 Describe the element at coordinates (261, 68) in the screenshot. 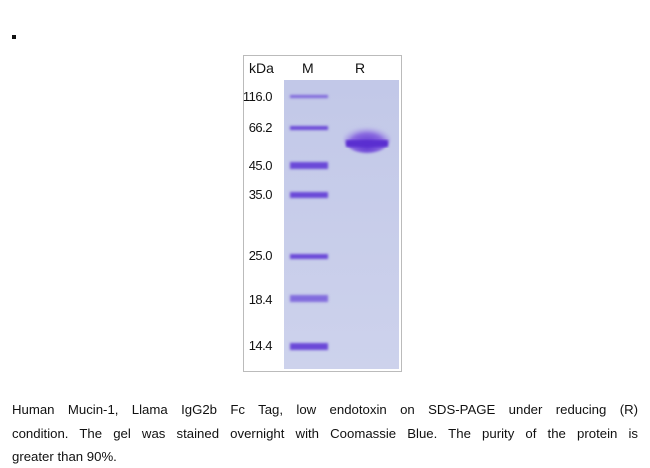

I see `unit-header: kDa` at that location.